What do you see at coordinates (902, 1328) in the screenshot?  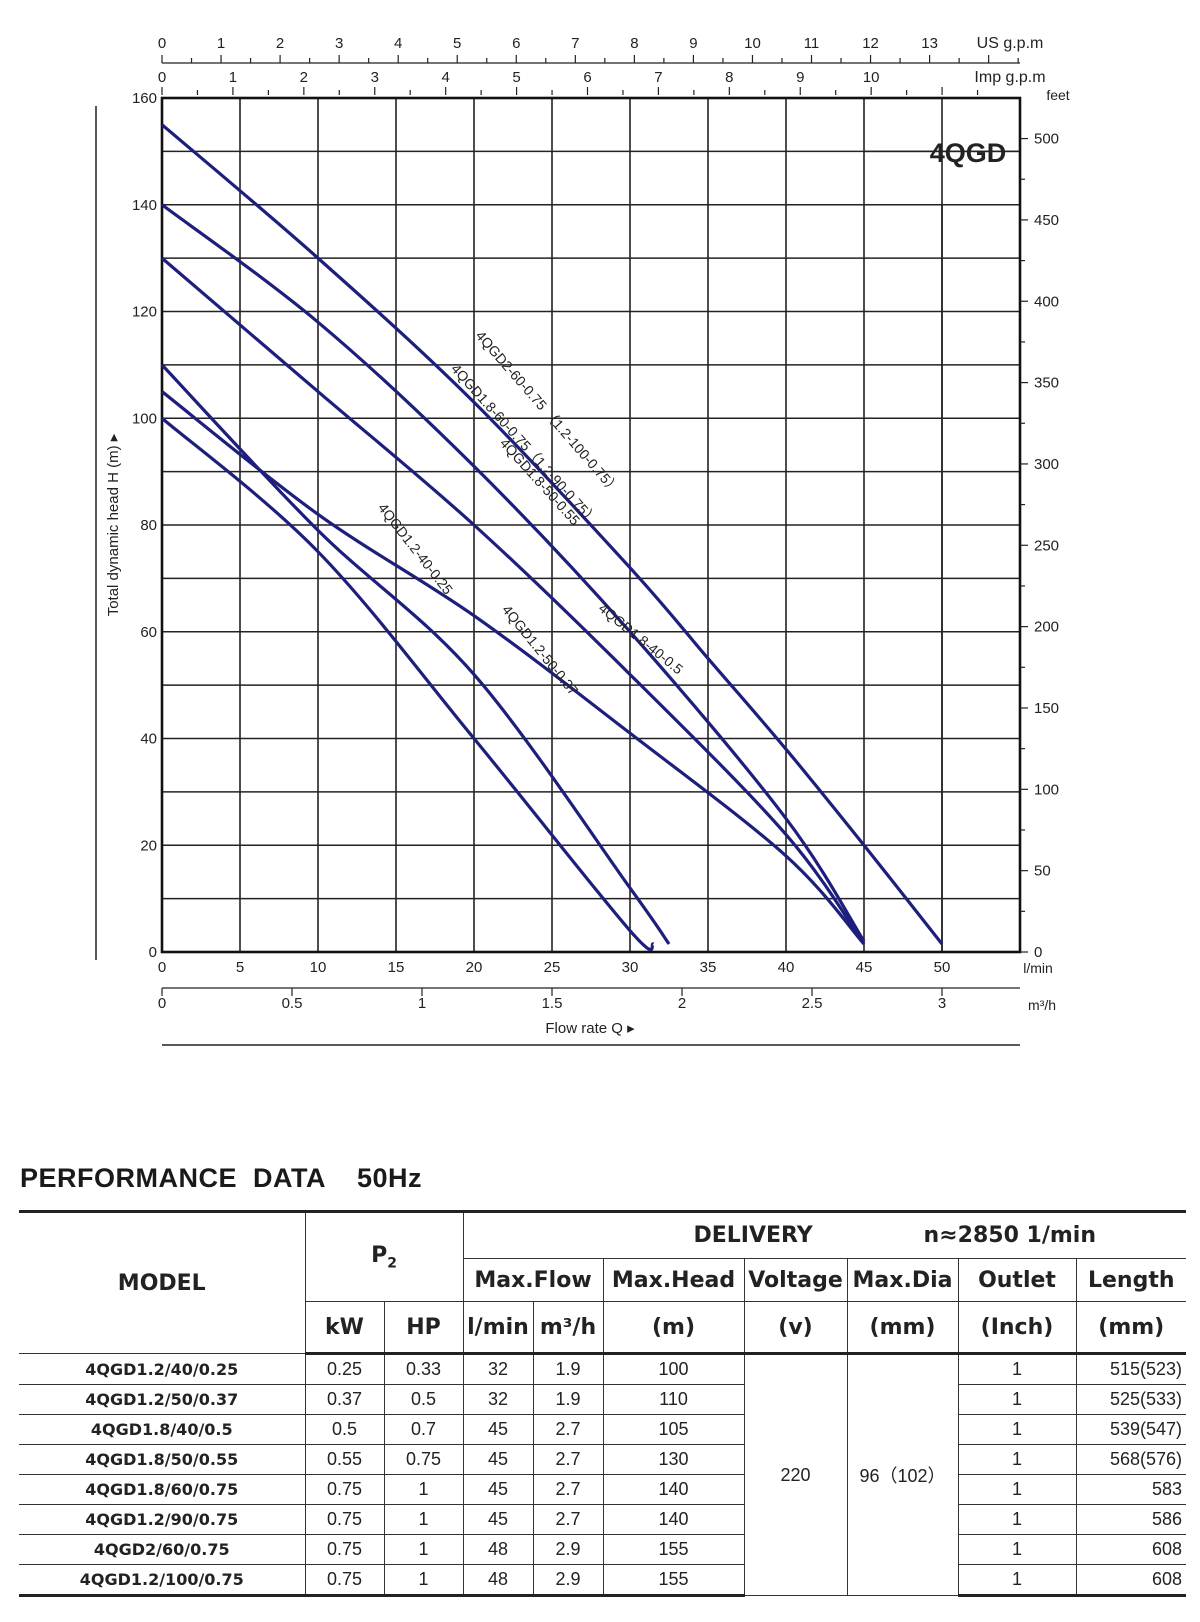 I see `dia-unit-header: (mm)` at bounding box center [902, 1328].